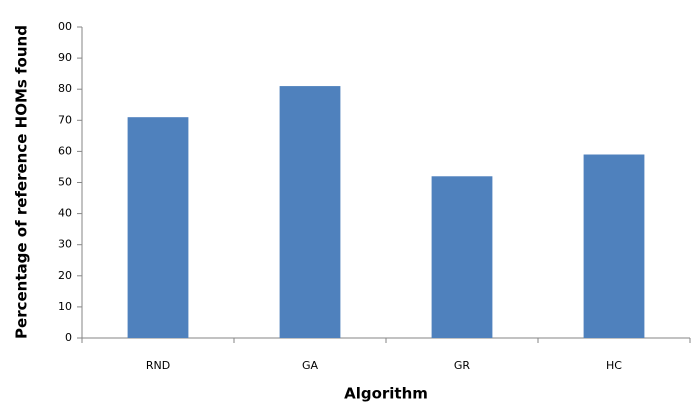 This screenshot has height=405, width=691. What do you see at coordinates (65, 26) in the screenshot?
I see `y-tick-label: 00` at bounding box center [65, 26].